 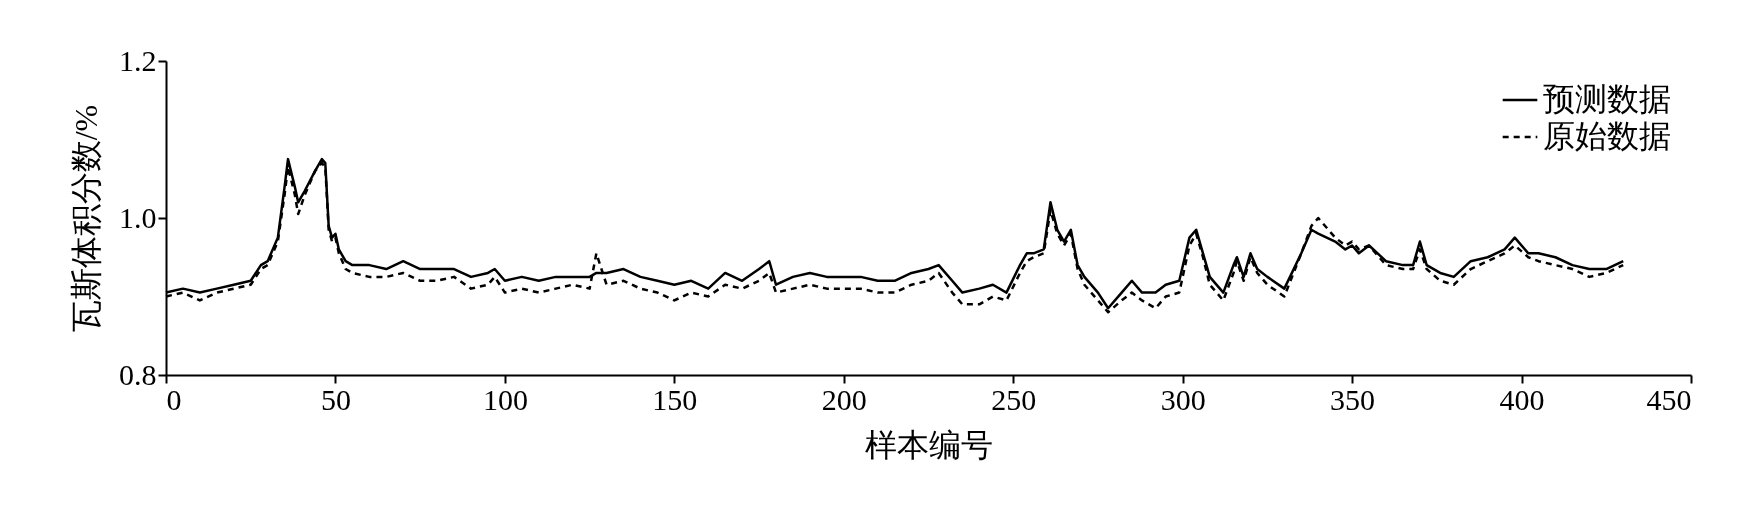 I want to click on x-tick-label: 250, so click(x=1014, y=399).